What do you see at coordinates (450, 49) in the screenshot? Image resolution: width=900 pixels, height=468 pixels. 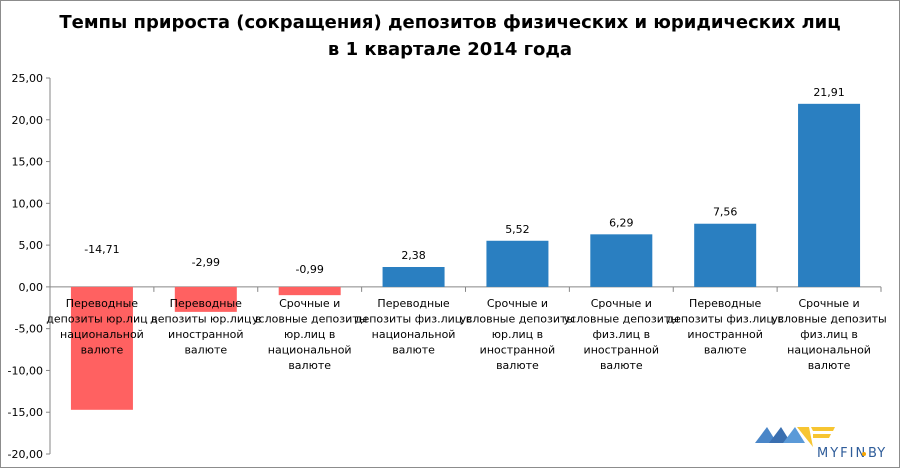 I see `title-line-2: в 1 квартале 2014 года` at bounding box center [450, 49].